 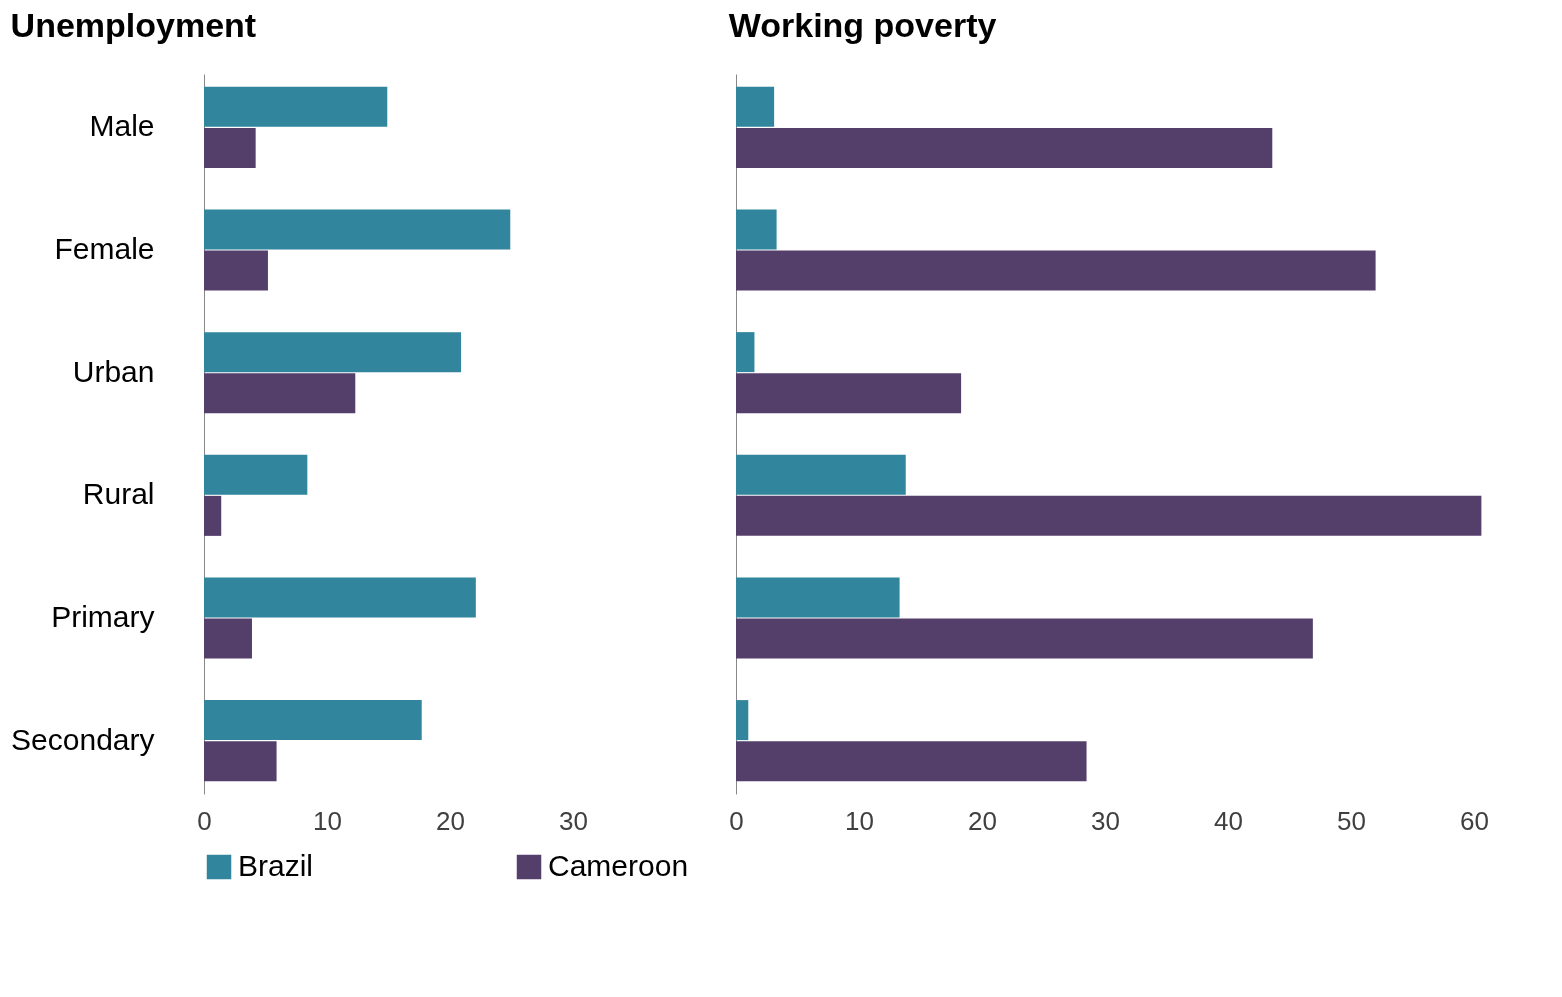 I want to click on y-tick-label: Primary, so click(x=103, y=616).